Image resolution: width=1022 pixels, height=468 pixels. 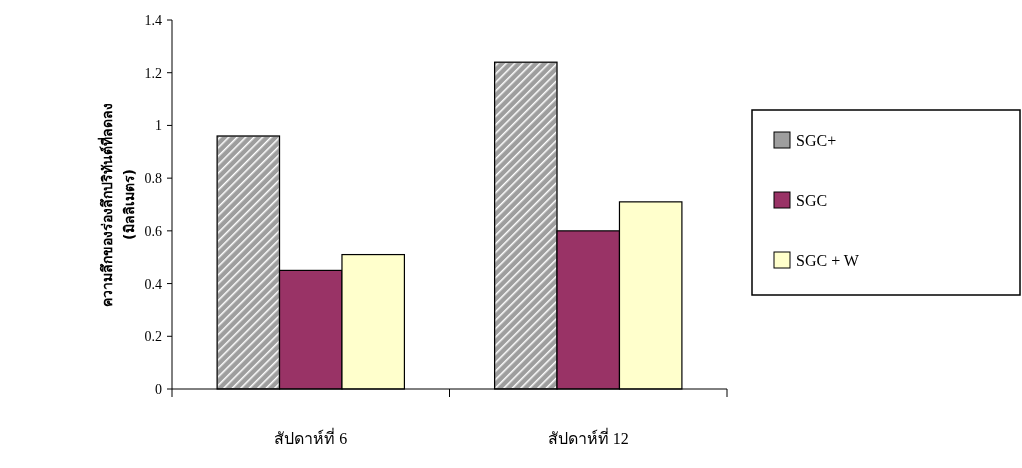 I want to click on legend-label: SGC + W, so click(x=828, y=260).